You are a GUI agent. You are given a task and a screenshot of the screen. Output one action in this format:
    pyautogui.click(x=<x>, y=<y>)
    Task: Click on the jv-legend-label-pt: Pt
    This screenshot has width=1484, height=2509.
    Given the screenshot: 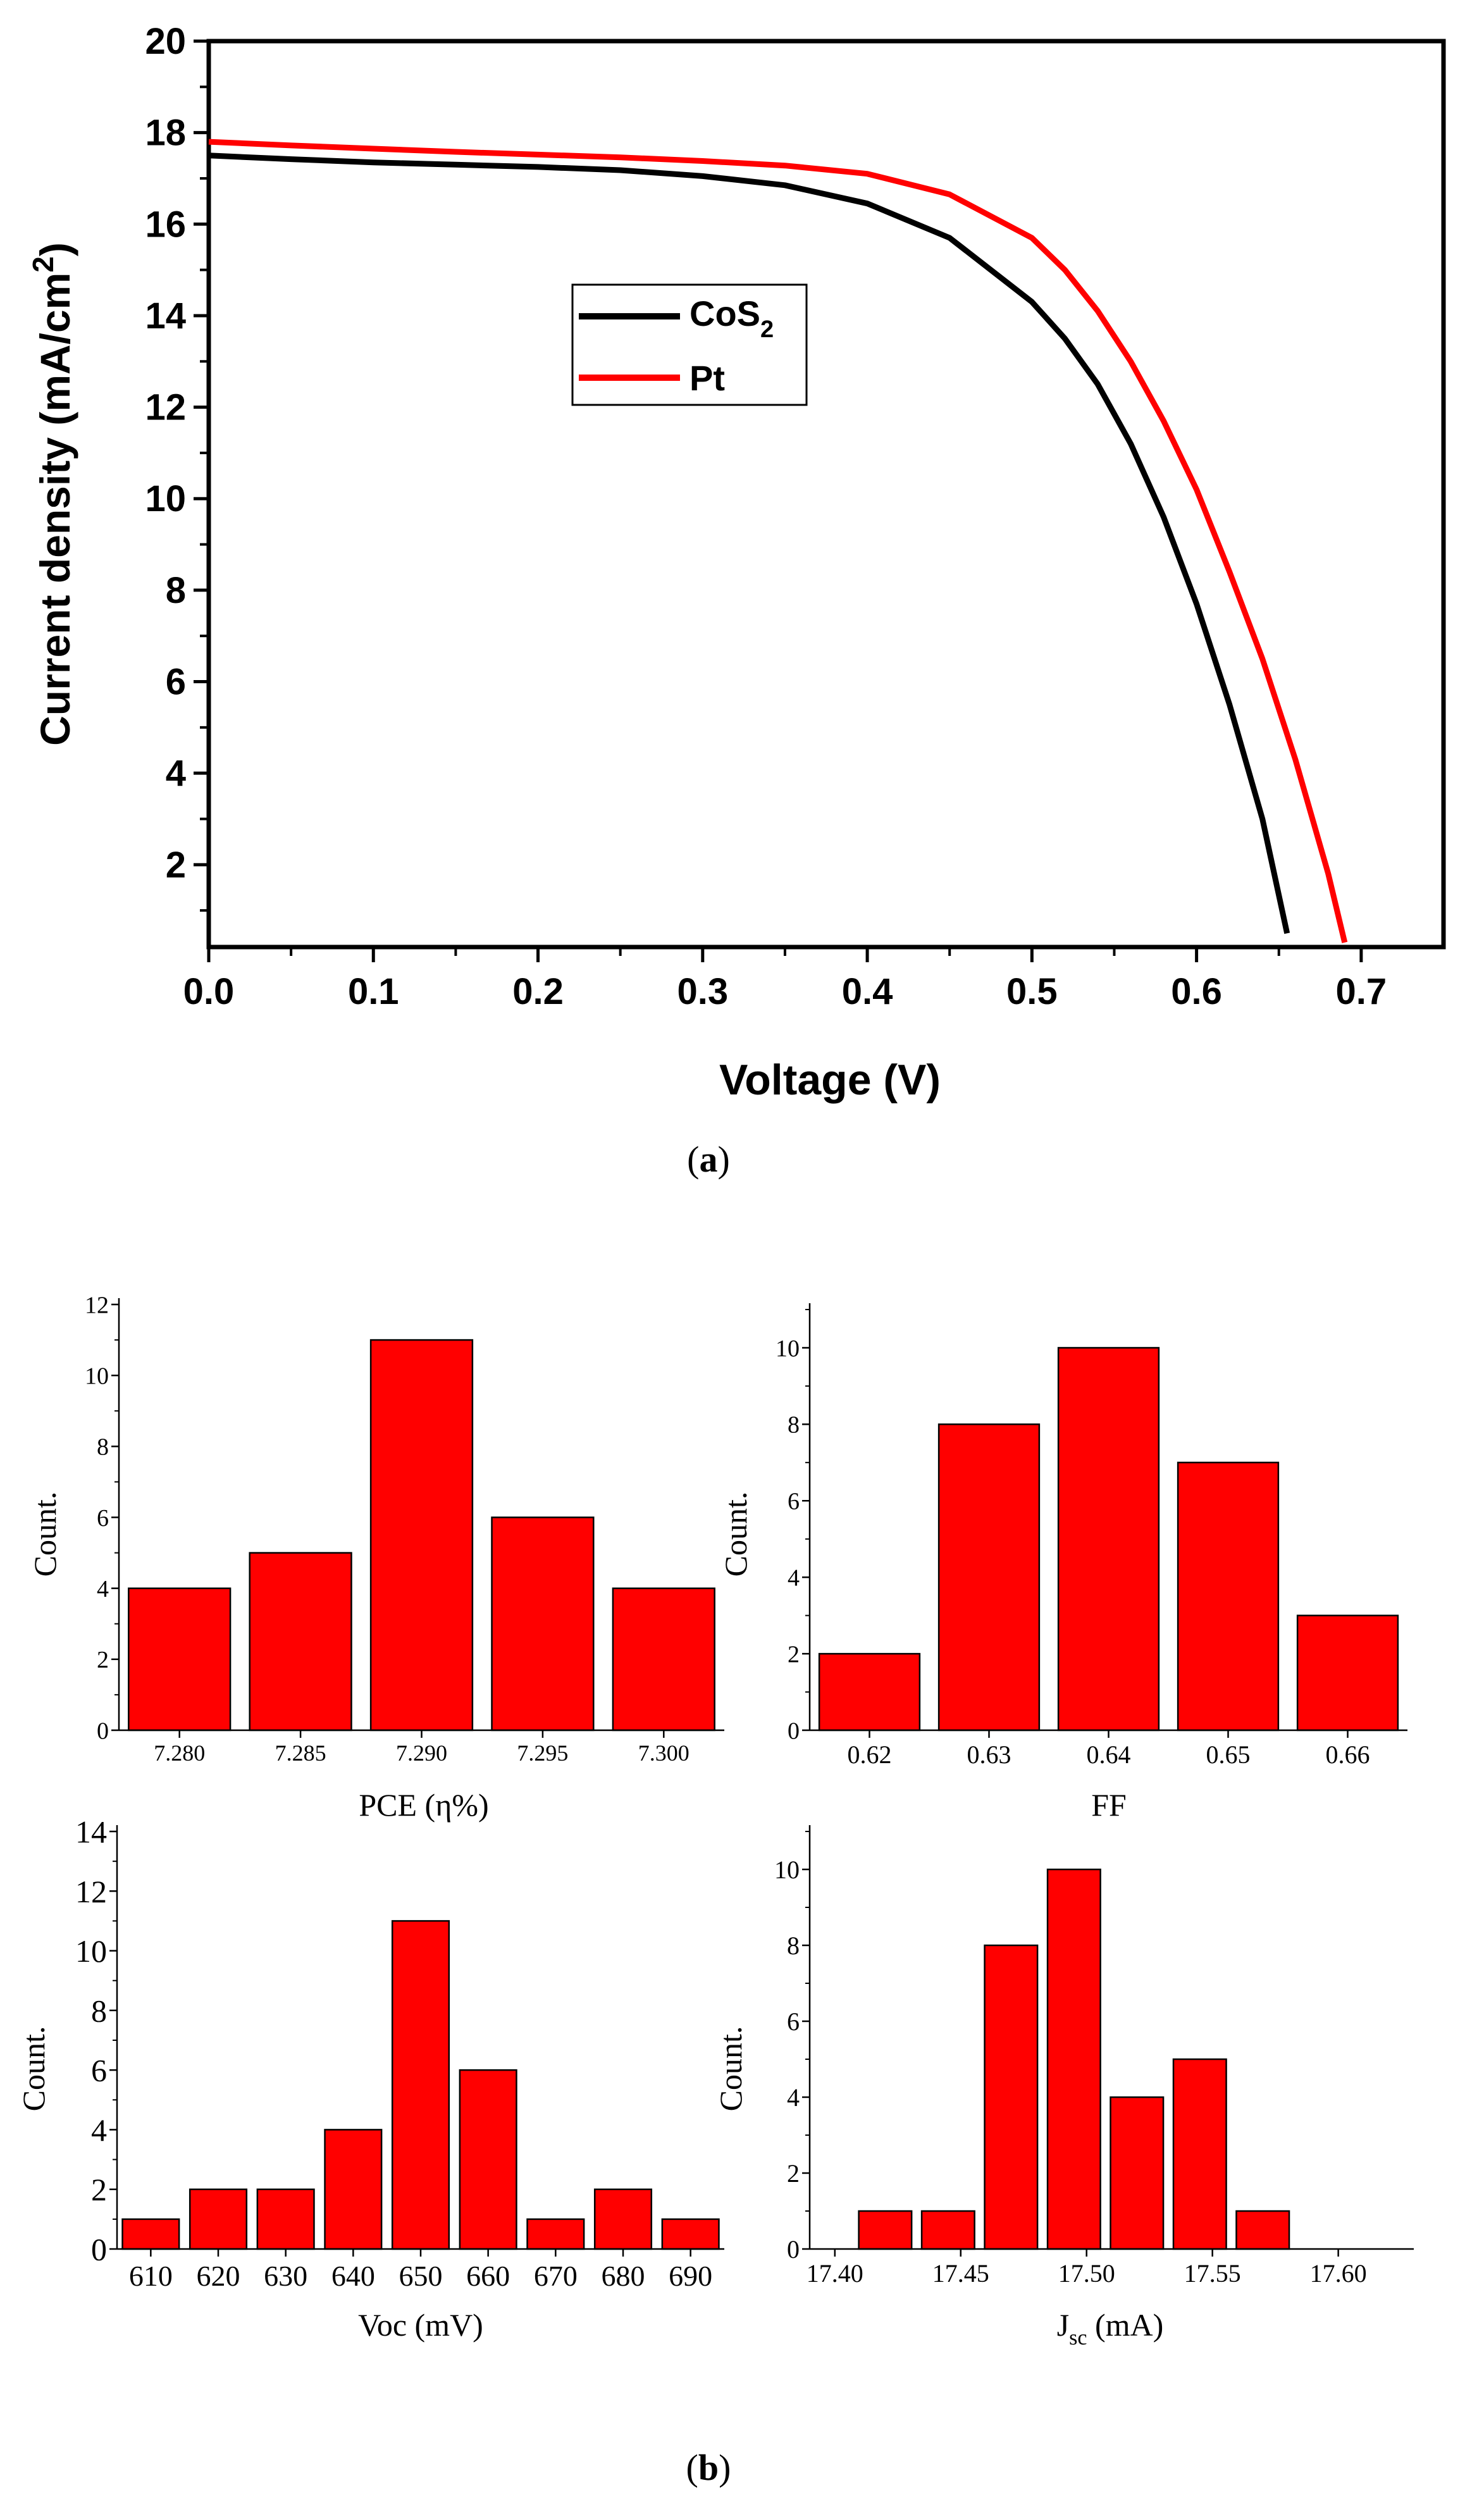 What is the action you would take?
    pyautogui.click(x=707, y=378)
    